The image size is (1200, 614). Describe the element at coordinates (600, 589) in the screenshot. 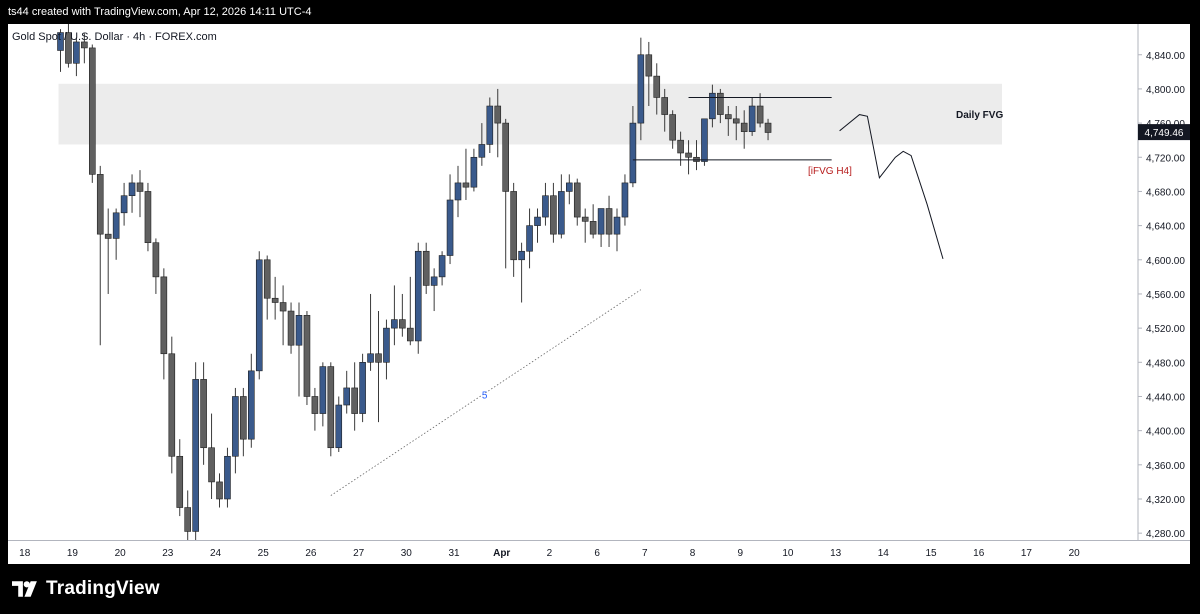

I see `footer-bar: TradingView` at that location.